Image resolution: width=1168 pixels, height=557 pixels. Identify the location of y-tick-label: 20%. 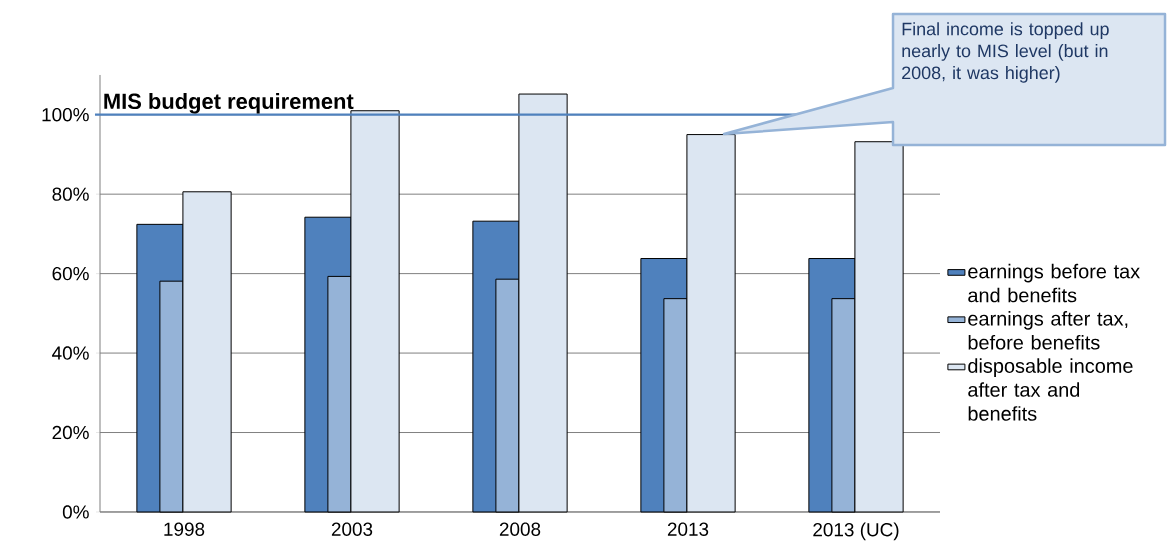
(70, 432).